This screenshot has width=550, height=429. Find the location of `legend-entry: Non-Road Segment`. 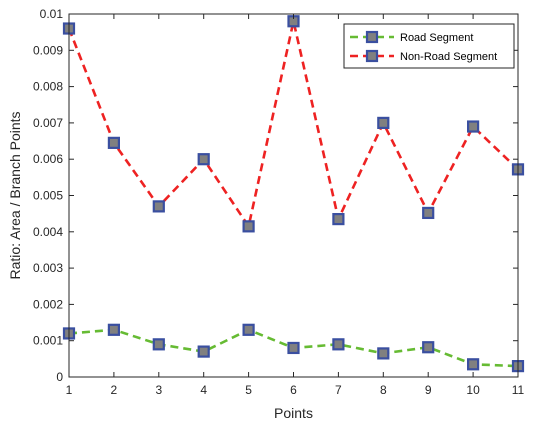

legend-entry: Non-Road Segment is located at coordinates (423, 56).